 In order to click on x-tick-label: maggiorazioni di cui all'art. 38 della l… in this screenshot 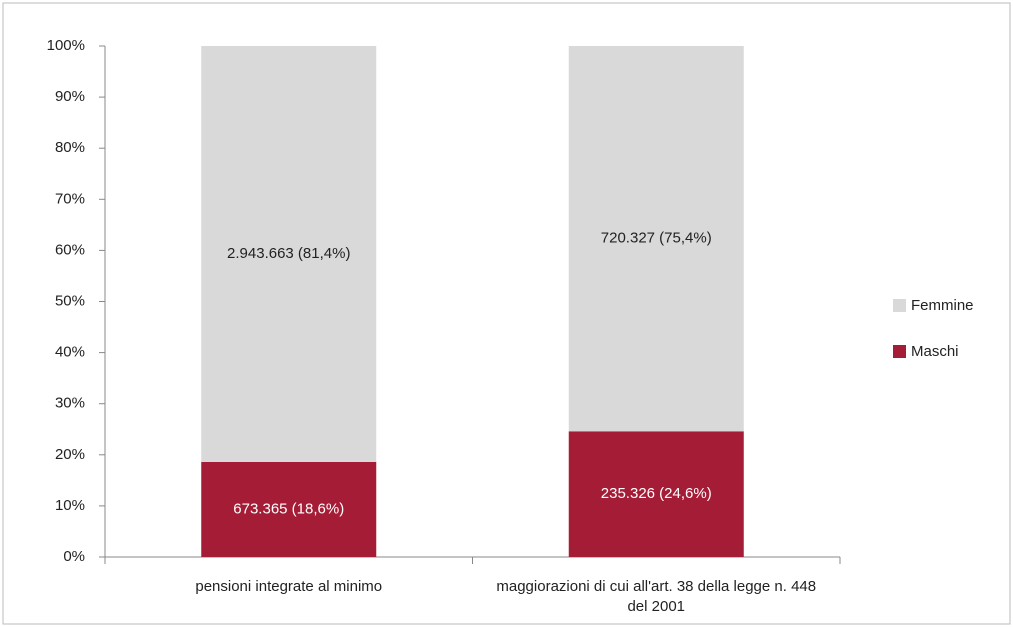, I will do `click(656, 596)`.